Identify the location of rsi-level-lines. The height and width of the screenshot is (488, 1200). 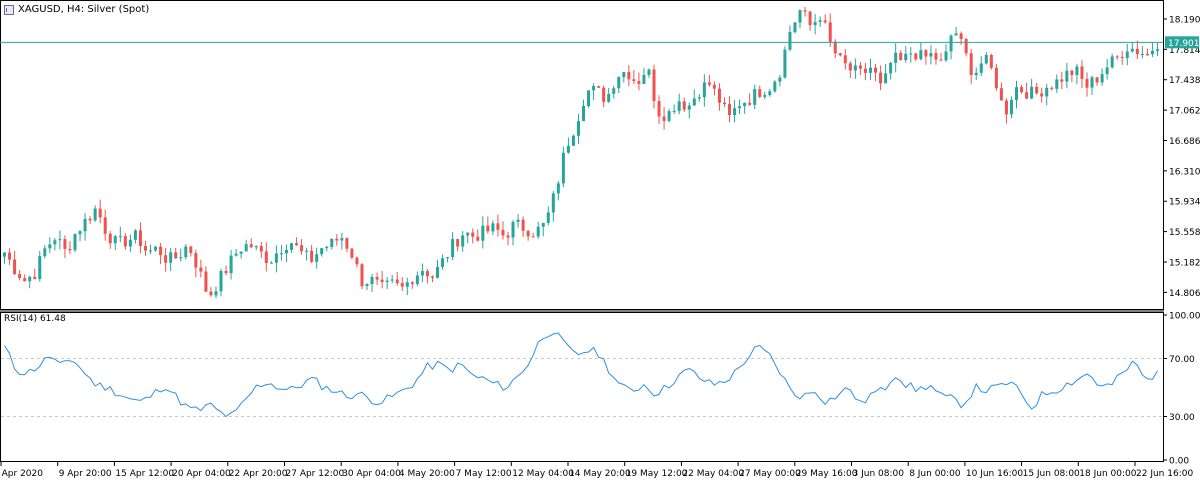
(582, 387).